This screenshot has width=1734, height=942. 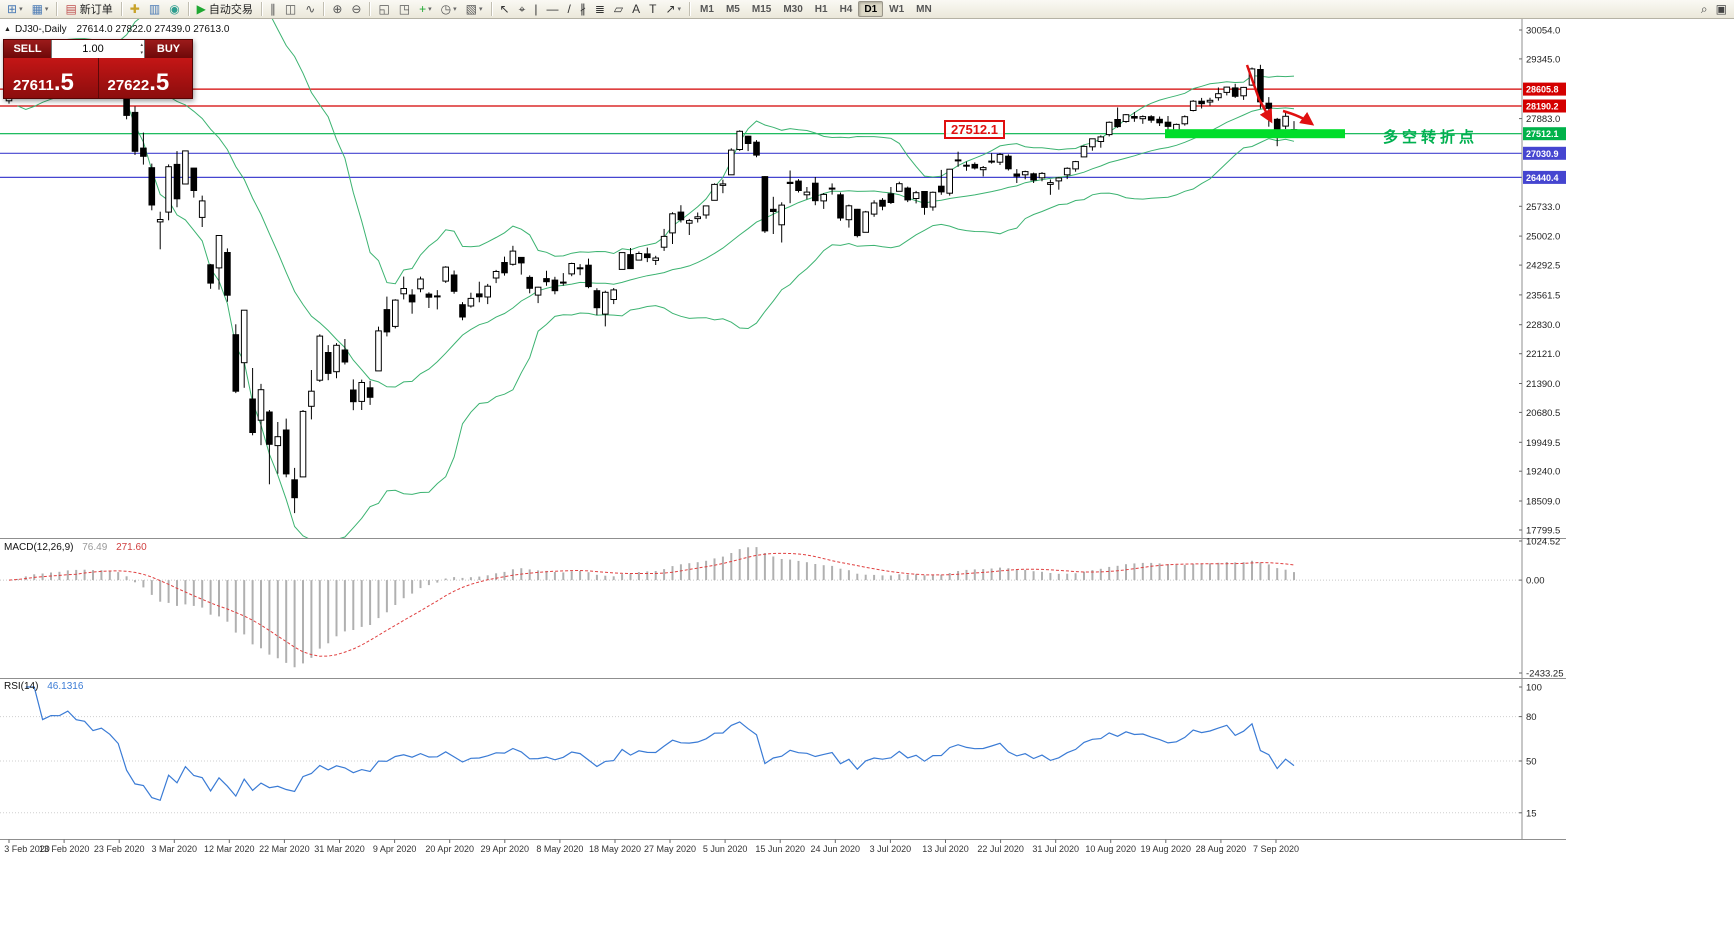 I want to click on horizontal-line-tool: —, so click(x=552, y=9).